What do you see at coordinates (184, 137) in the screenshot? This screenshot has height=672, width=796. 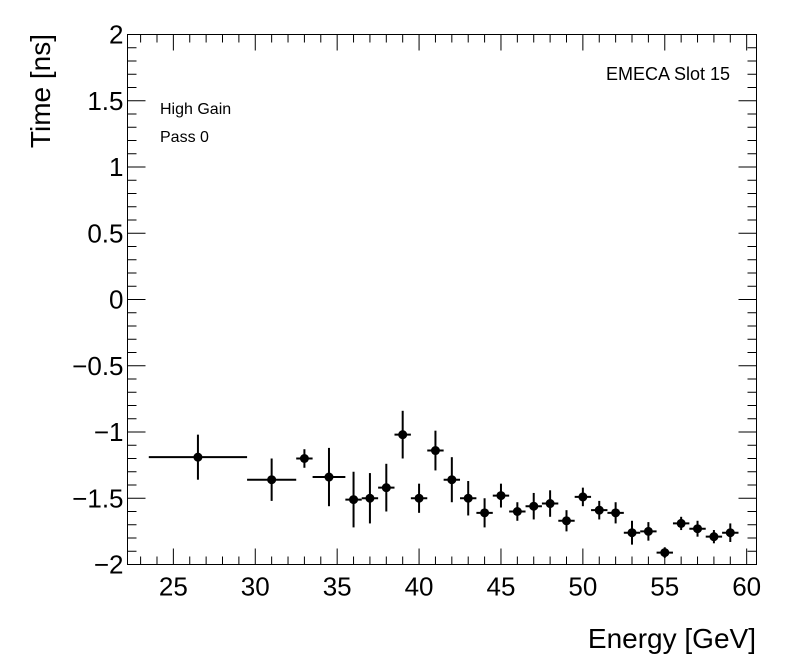 I see `annotation-pass: Pass 0` at bounding box center [184, 137].